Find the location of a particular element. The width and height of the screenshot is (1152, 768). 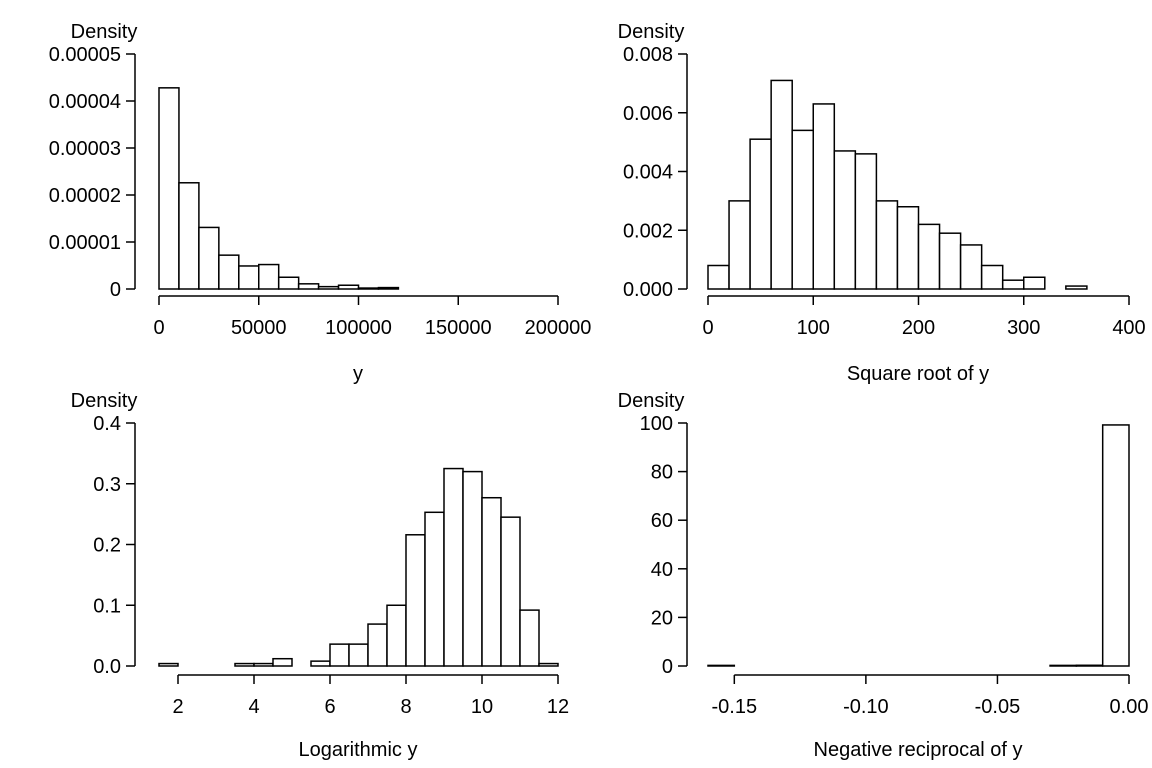

x-tick-label: 0.00 is located at coordinates (1129, 707).